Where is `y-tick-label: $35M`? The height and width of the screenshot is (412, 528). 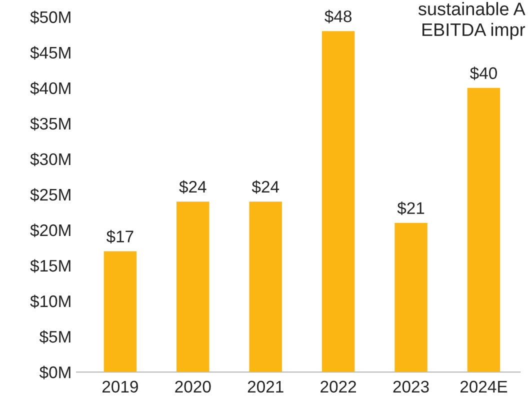
y-tick-label: $35M is located at coordinates (50, 124).